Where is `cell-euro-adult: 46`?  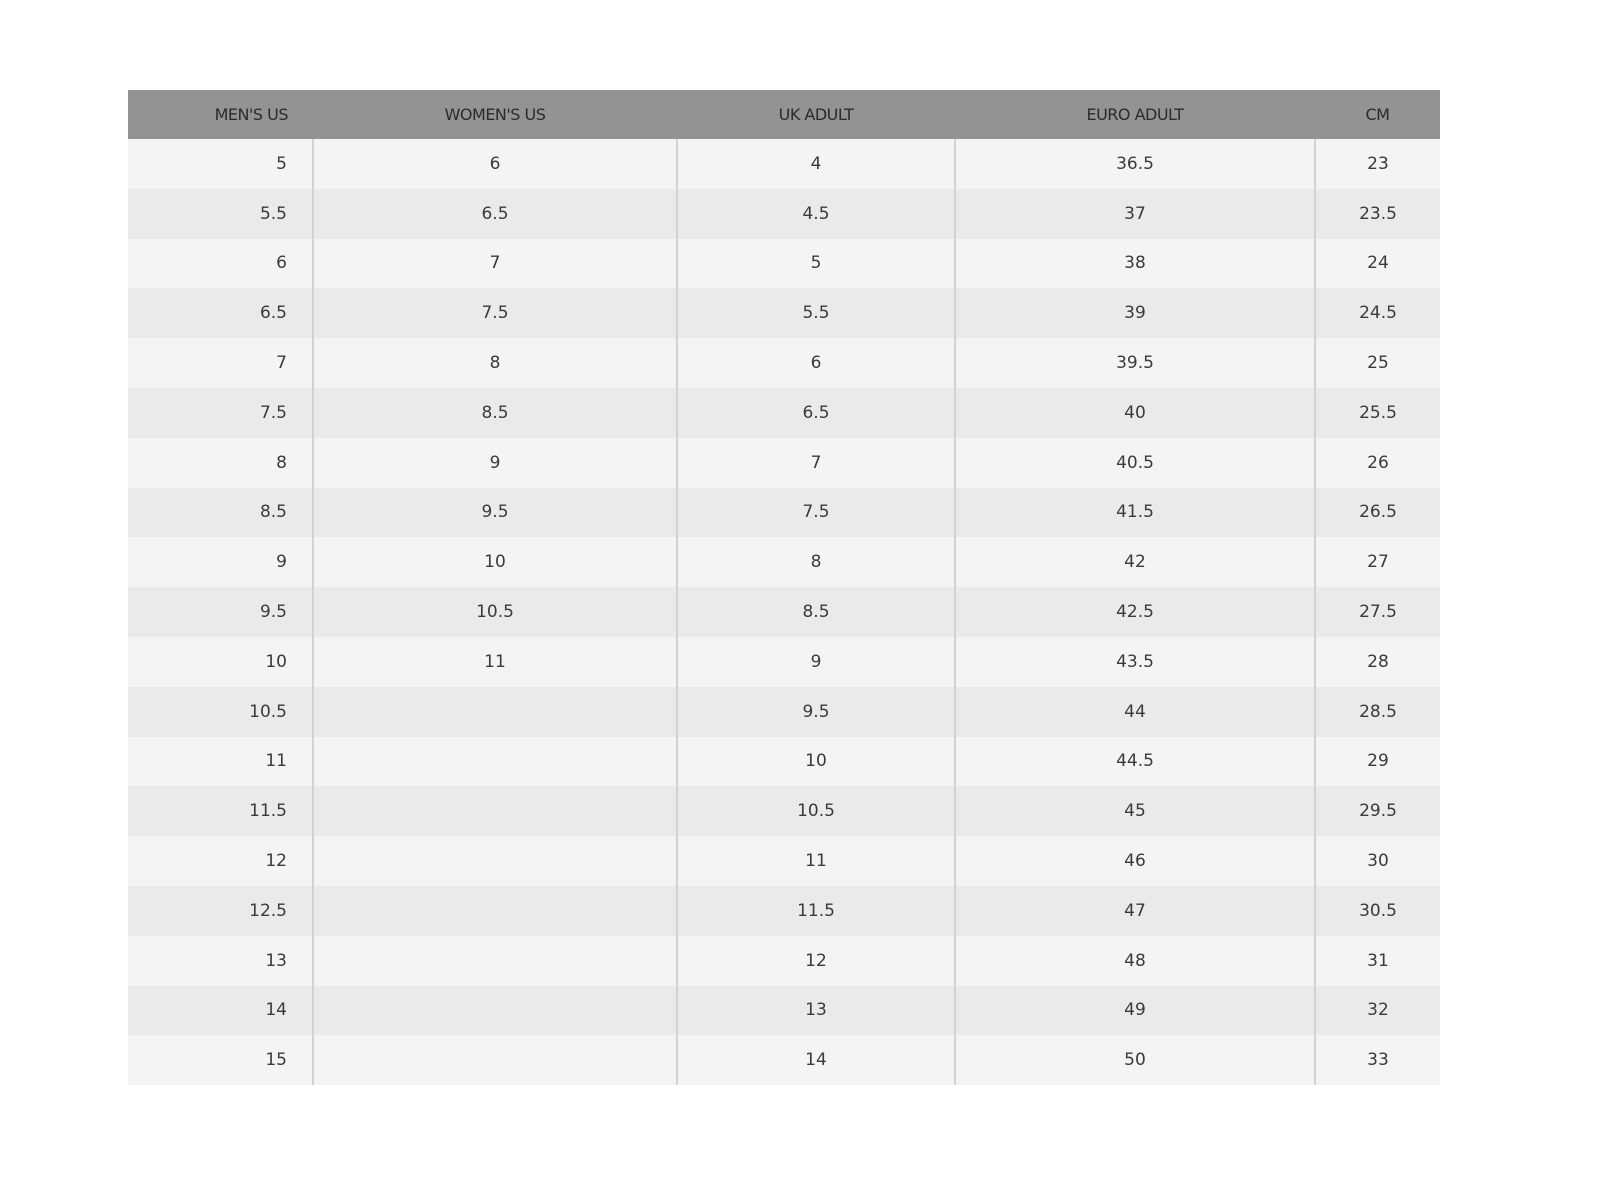 cell-euro-adult: 46 is located at coordinates (1134, 861).